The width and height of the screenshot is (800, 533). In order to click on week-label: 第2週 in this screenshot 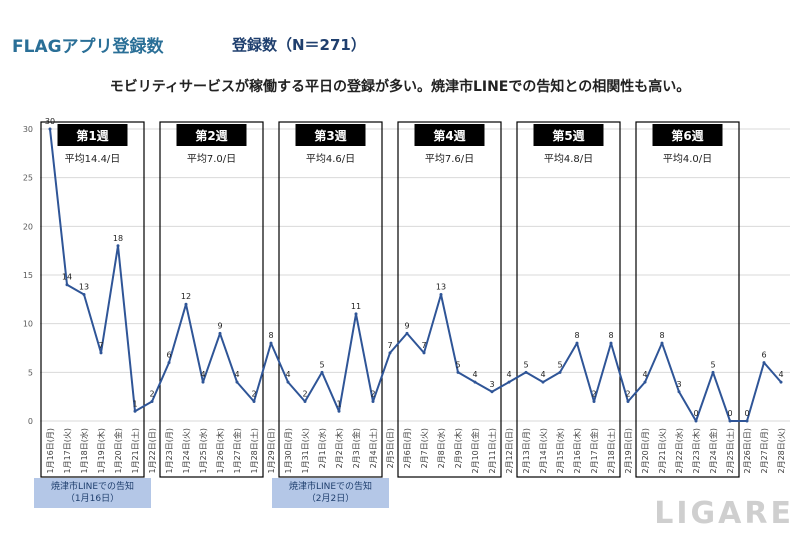, I will do `click(211, 135)`.